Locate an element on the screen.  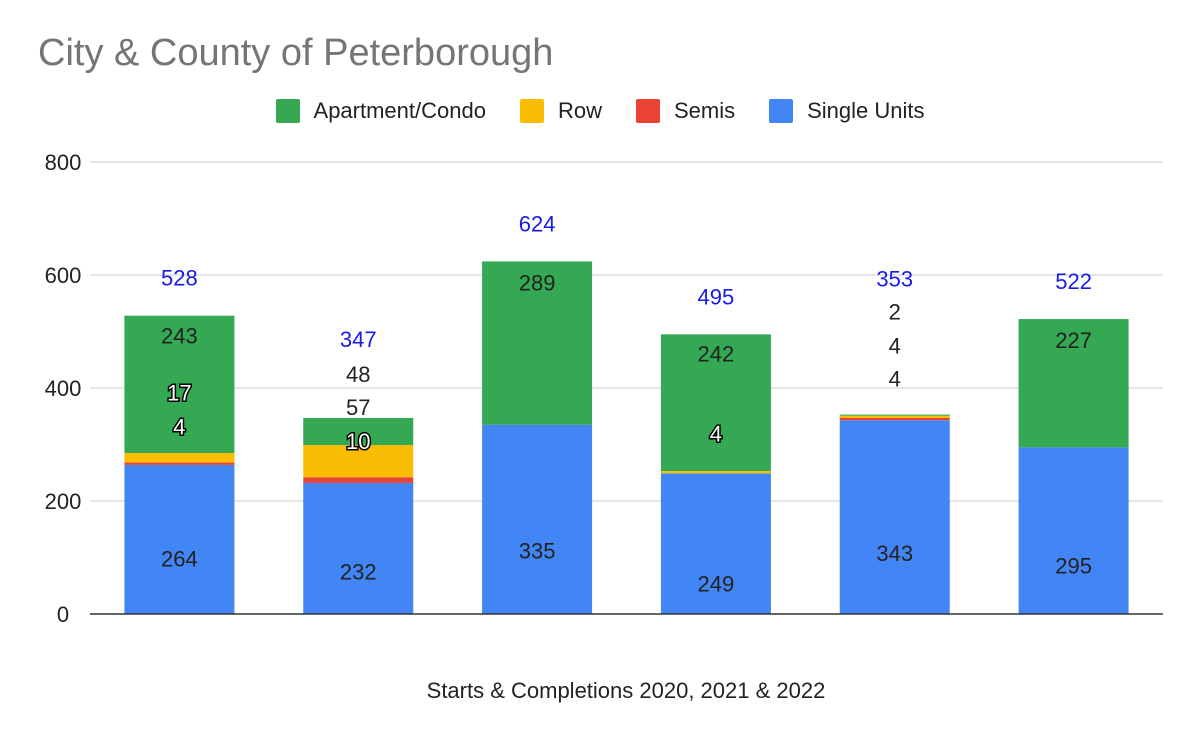
legend-swatch-semis is located at coordinates (647, 111).